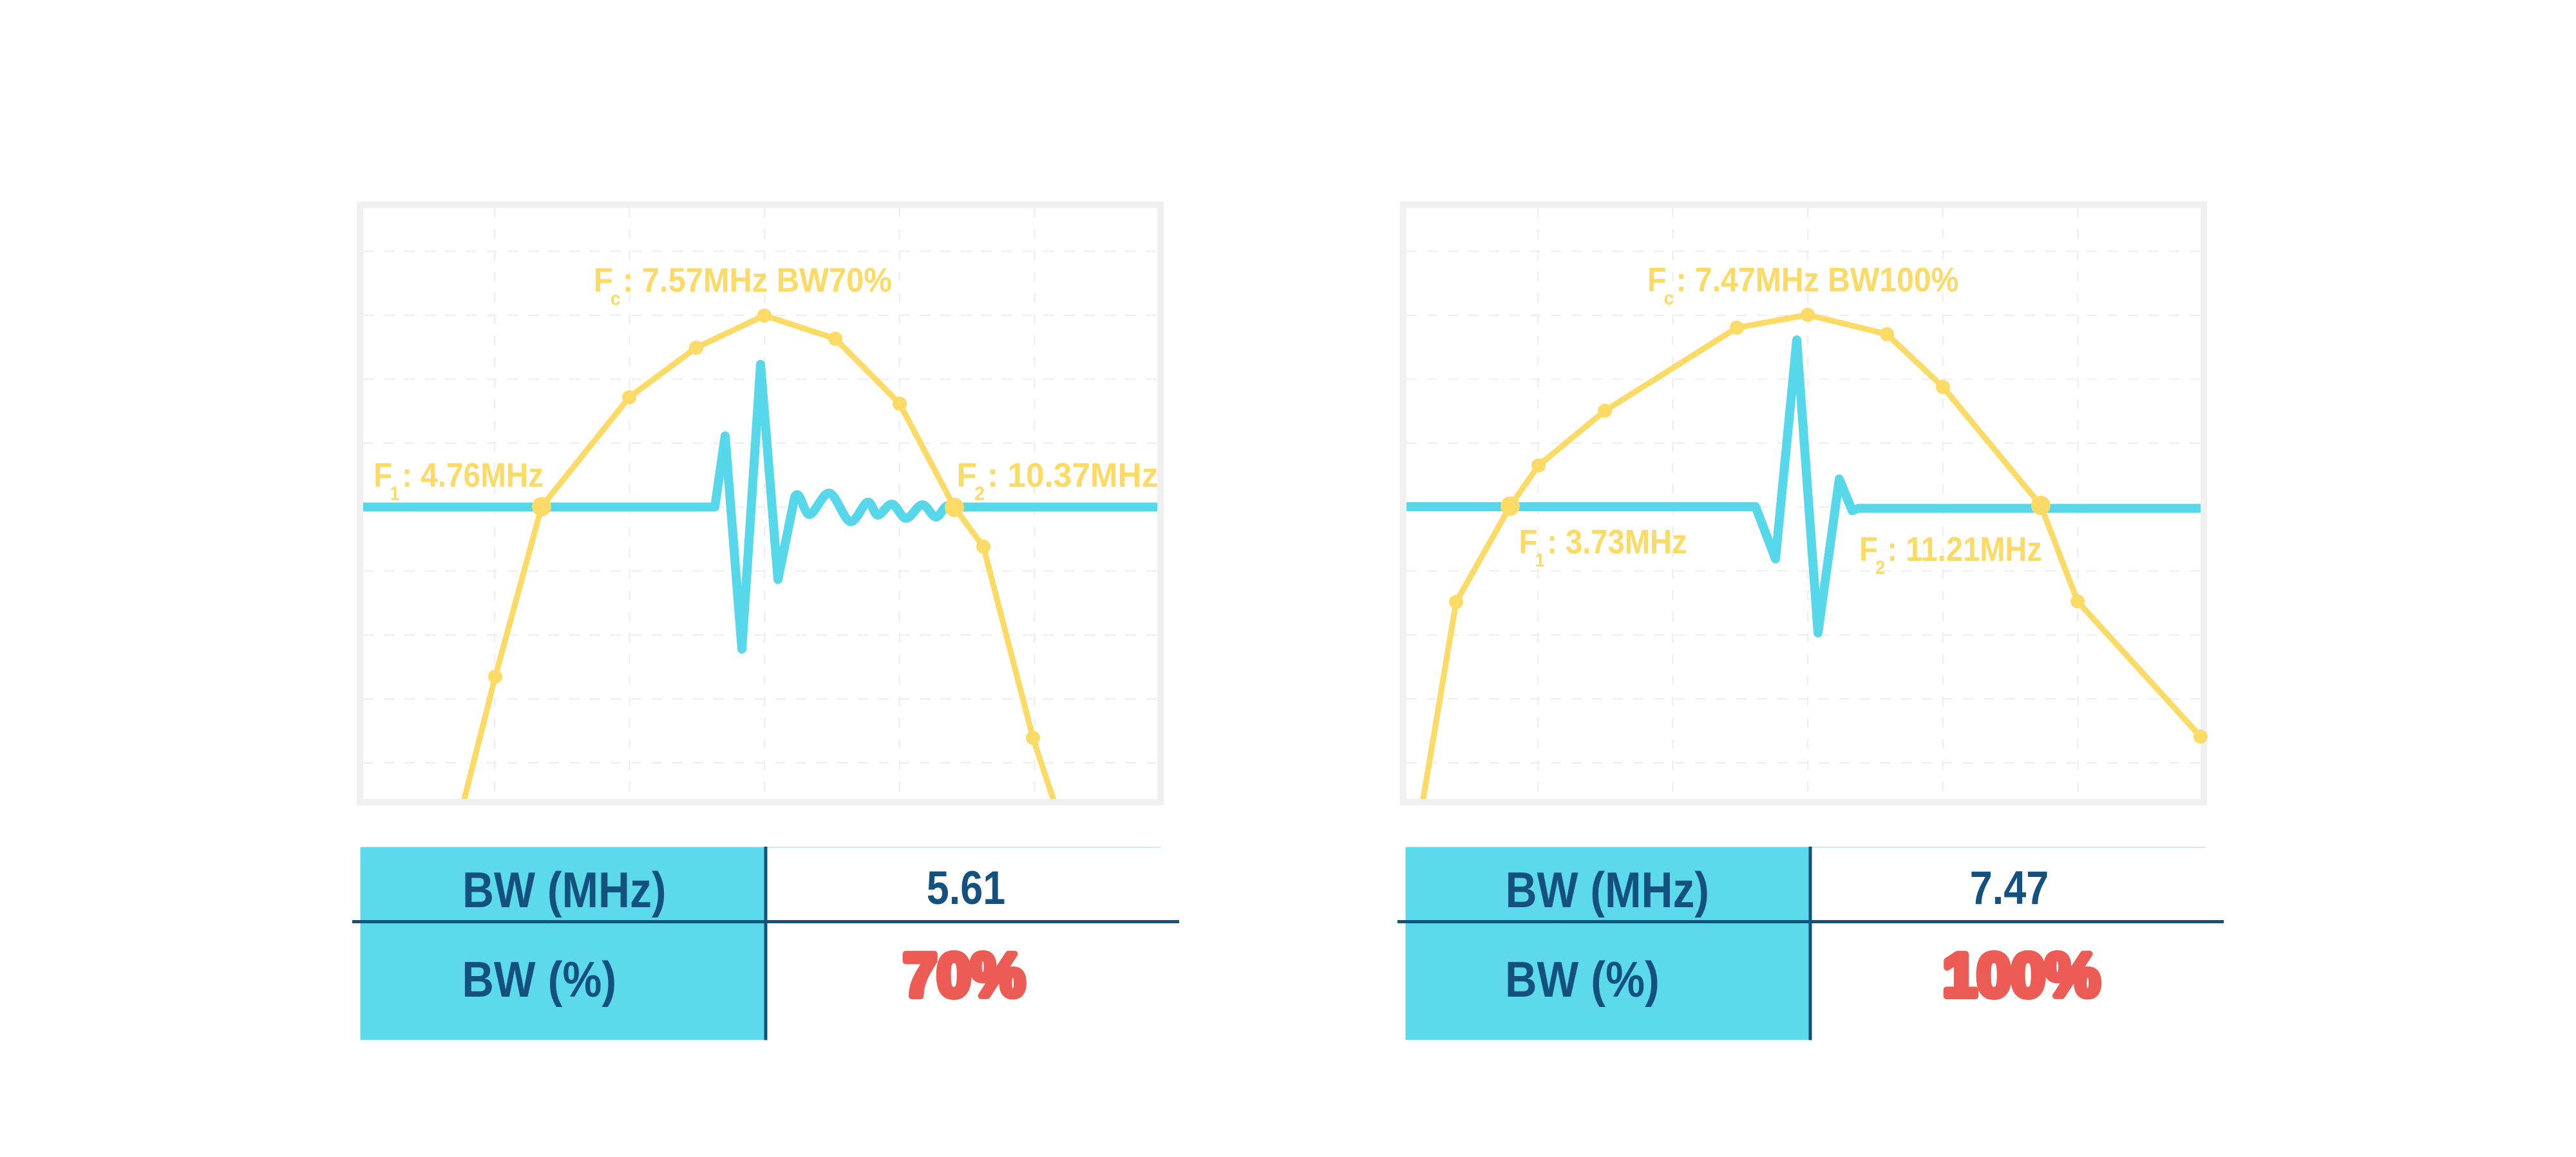  Describe the element at coordinates (2022, 975) in the screenshot. I see `svg-text: 100%` at that location.